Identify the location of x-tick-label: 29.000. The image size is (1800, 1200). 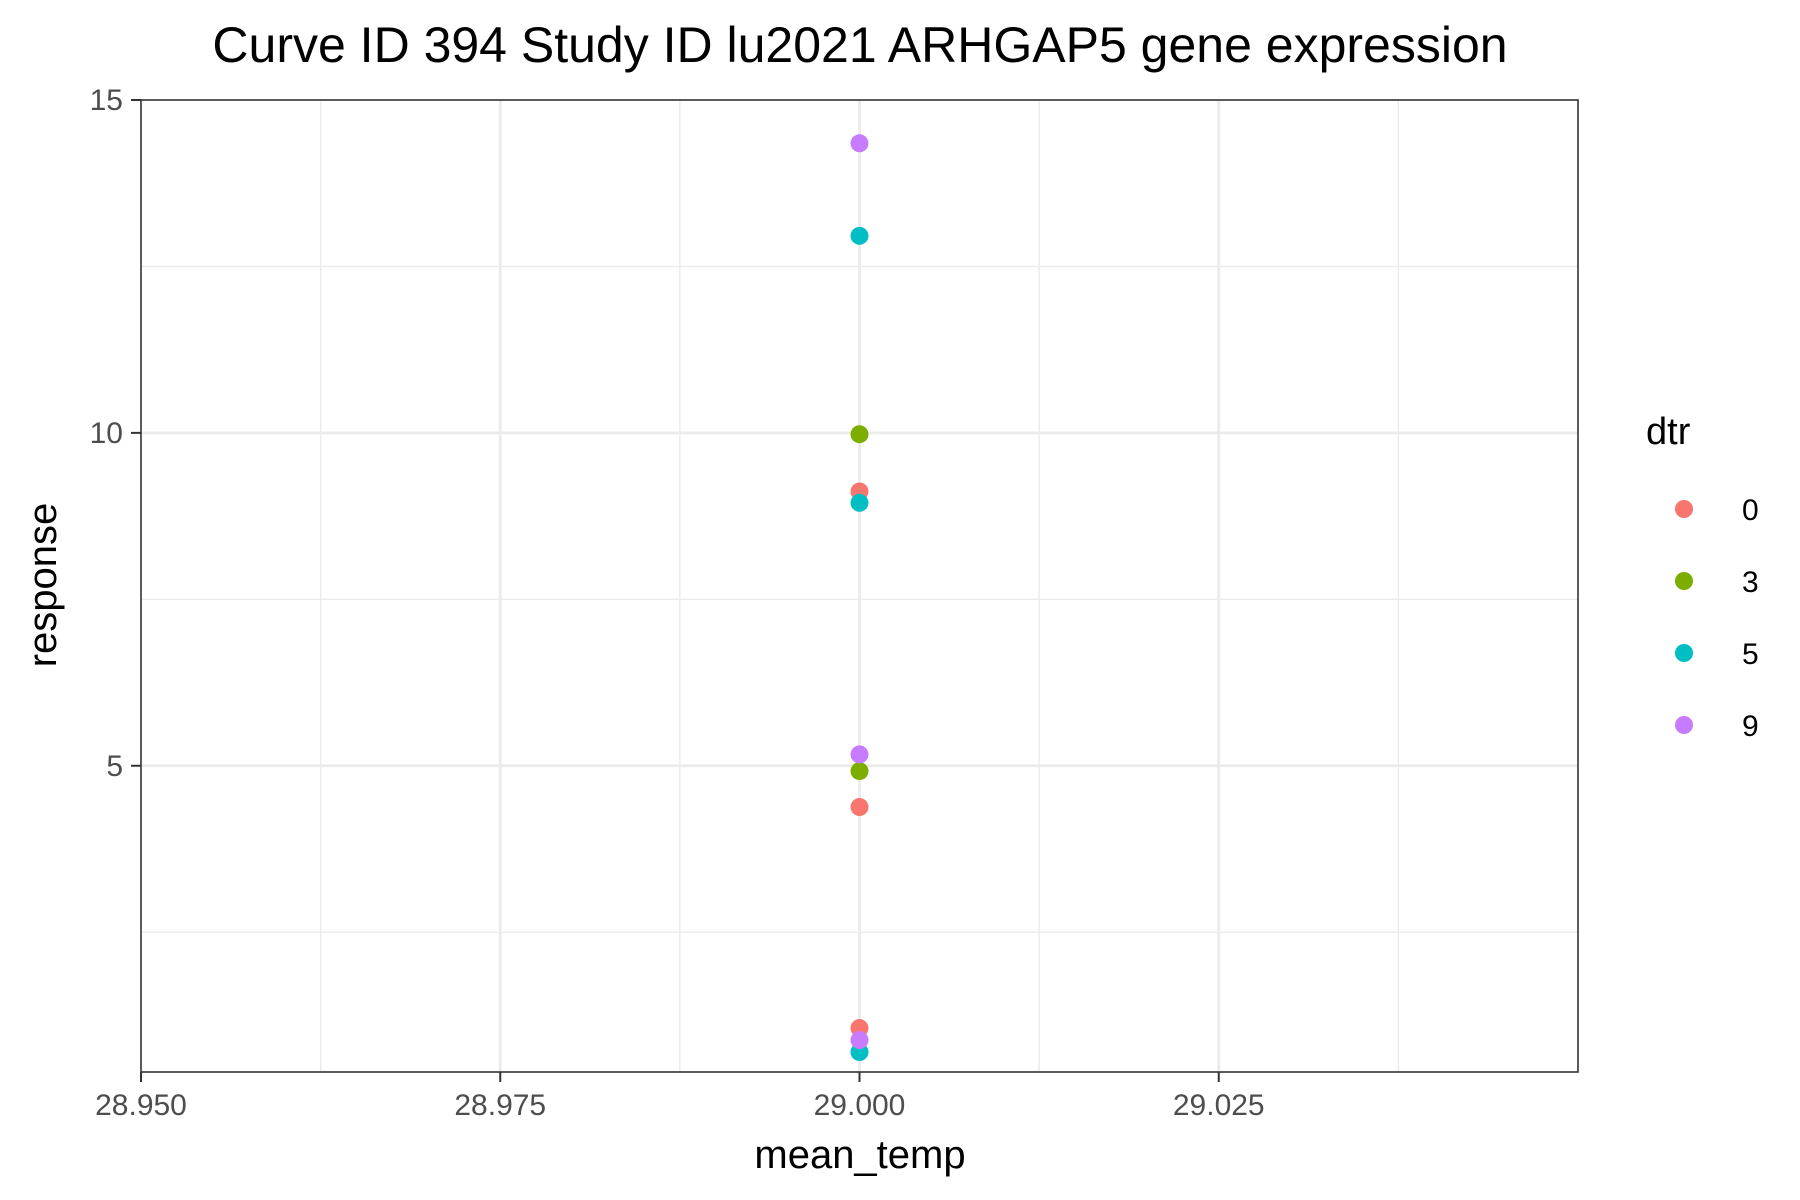
(860, 1105).